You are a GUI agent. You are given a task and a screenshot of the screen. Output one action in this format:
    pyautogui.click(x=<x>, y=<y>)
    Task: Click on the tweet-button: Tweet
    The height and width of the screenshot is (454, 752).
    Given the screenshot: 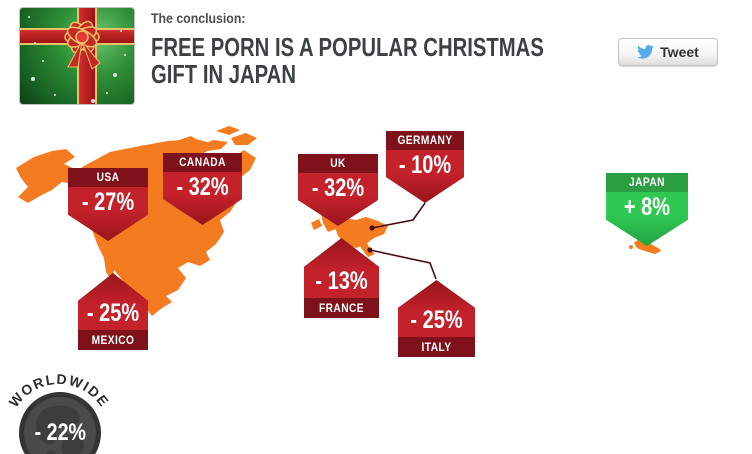 What is the action you would take?
    pyautogui.click(x=668, y=52)
    